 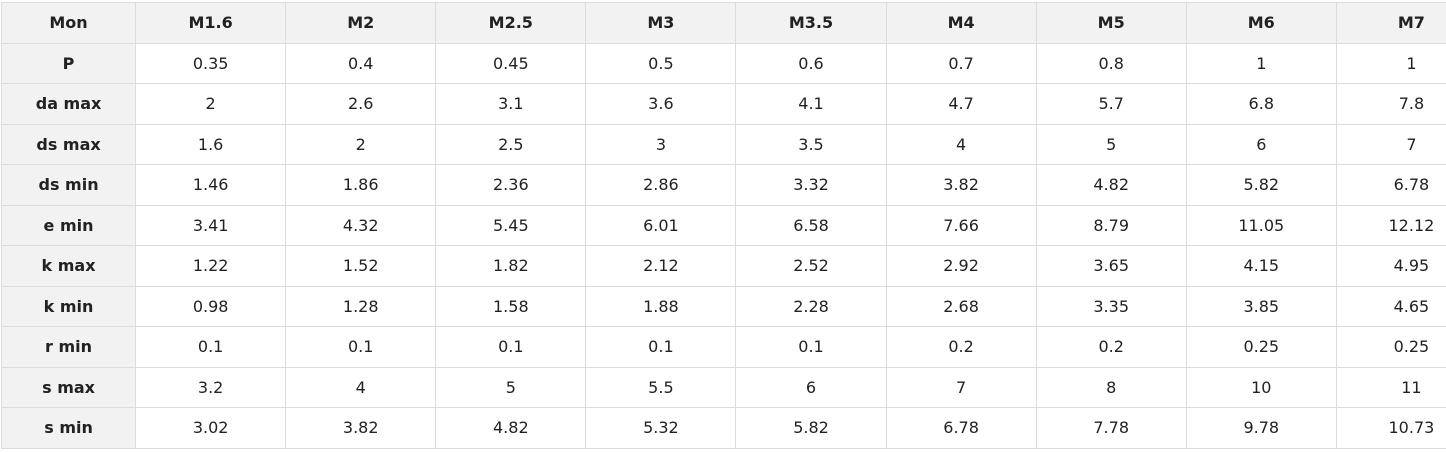 I want to click on table-cell: 12.12, so click(x=1390, y=225).